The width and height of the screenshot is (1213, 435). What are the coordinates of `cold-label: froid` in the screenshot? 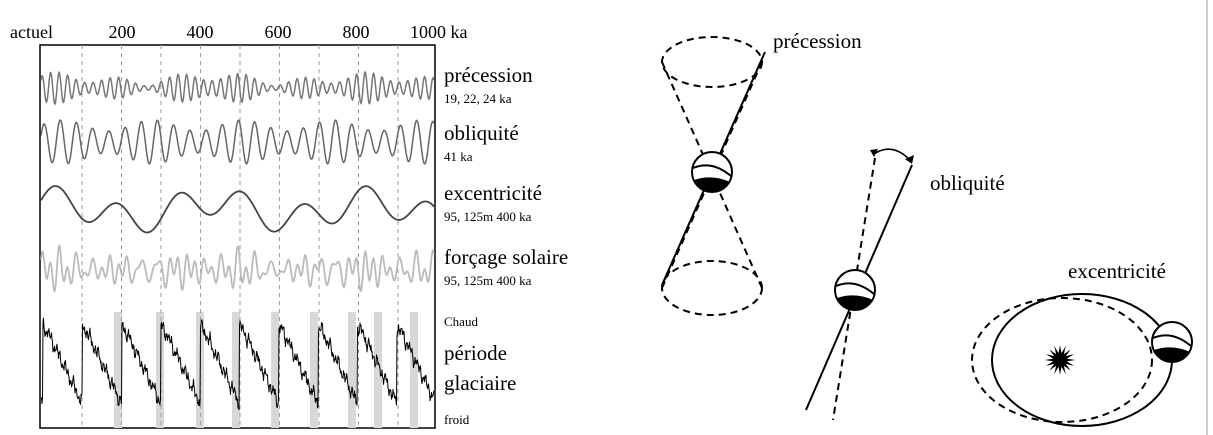 It's located at (457, 419).